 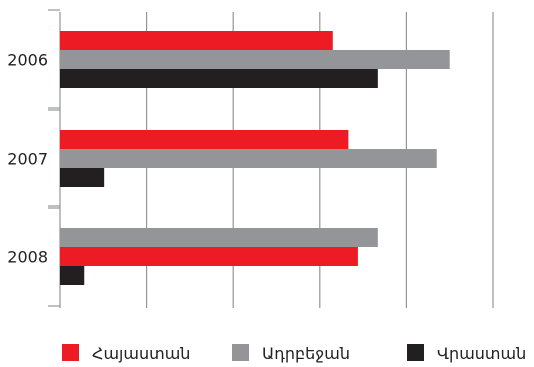 I want to click on legend: Հայաստան Ադրբեջան Վրաստան, so click(x=294, y=353).